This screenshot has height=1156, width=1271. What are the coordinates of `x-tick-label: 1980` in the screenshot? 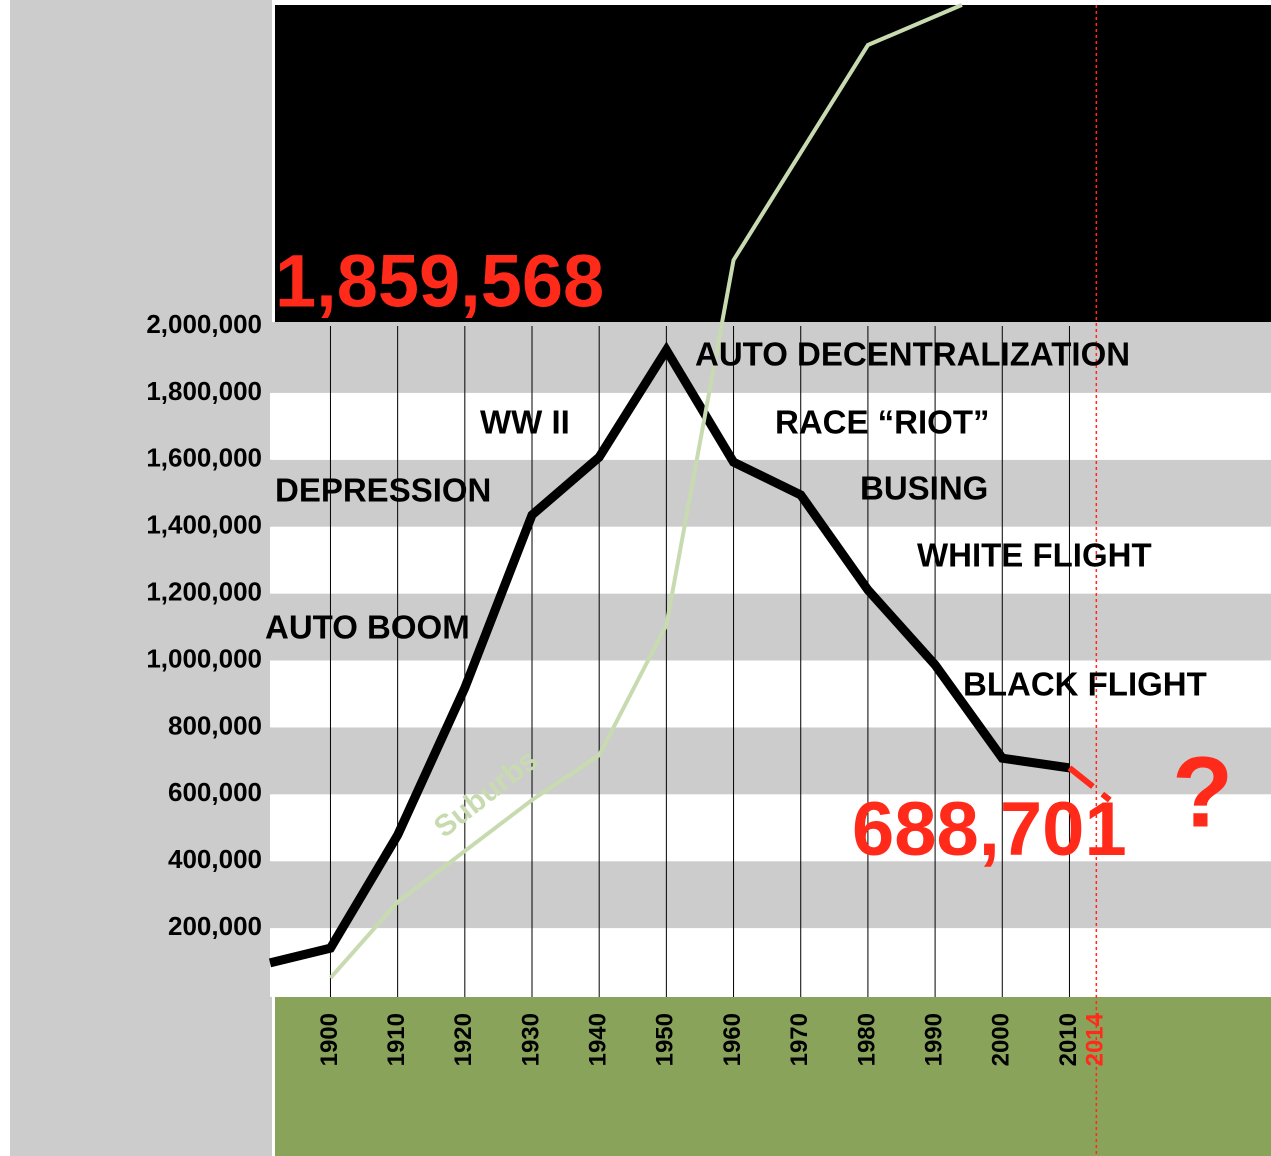 It's located at (866, 1039).